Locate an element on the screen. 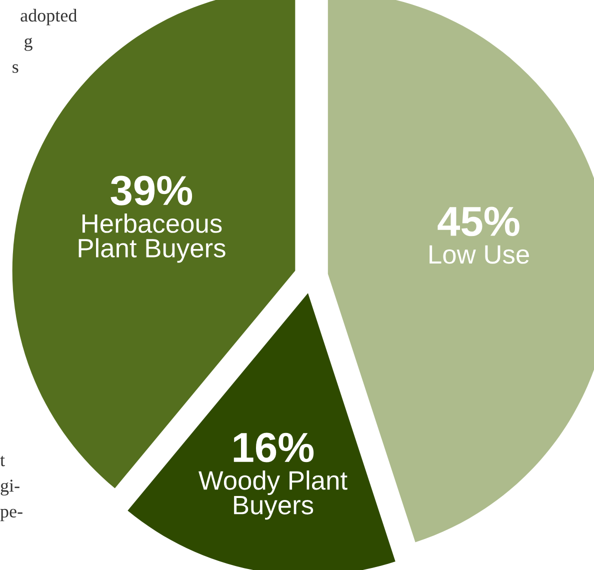  slice-label: Herbaceous Plant Buyers is located at coordinates (152, 238).